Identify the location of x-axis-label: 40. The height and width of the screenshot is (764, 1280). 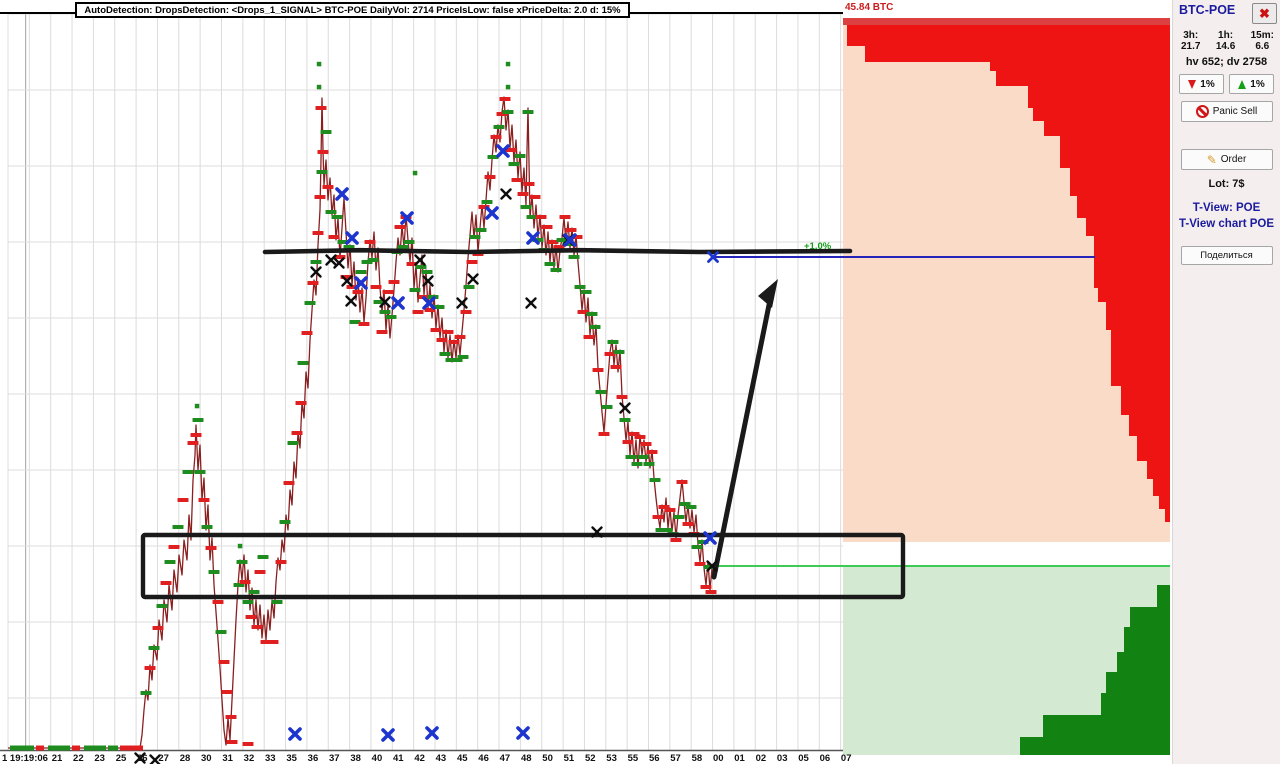
(377, 758).